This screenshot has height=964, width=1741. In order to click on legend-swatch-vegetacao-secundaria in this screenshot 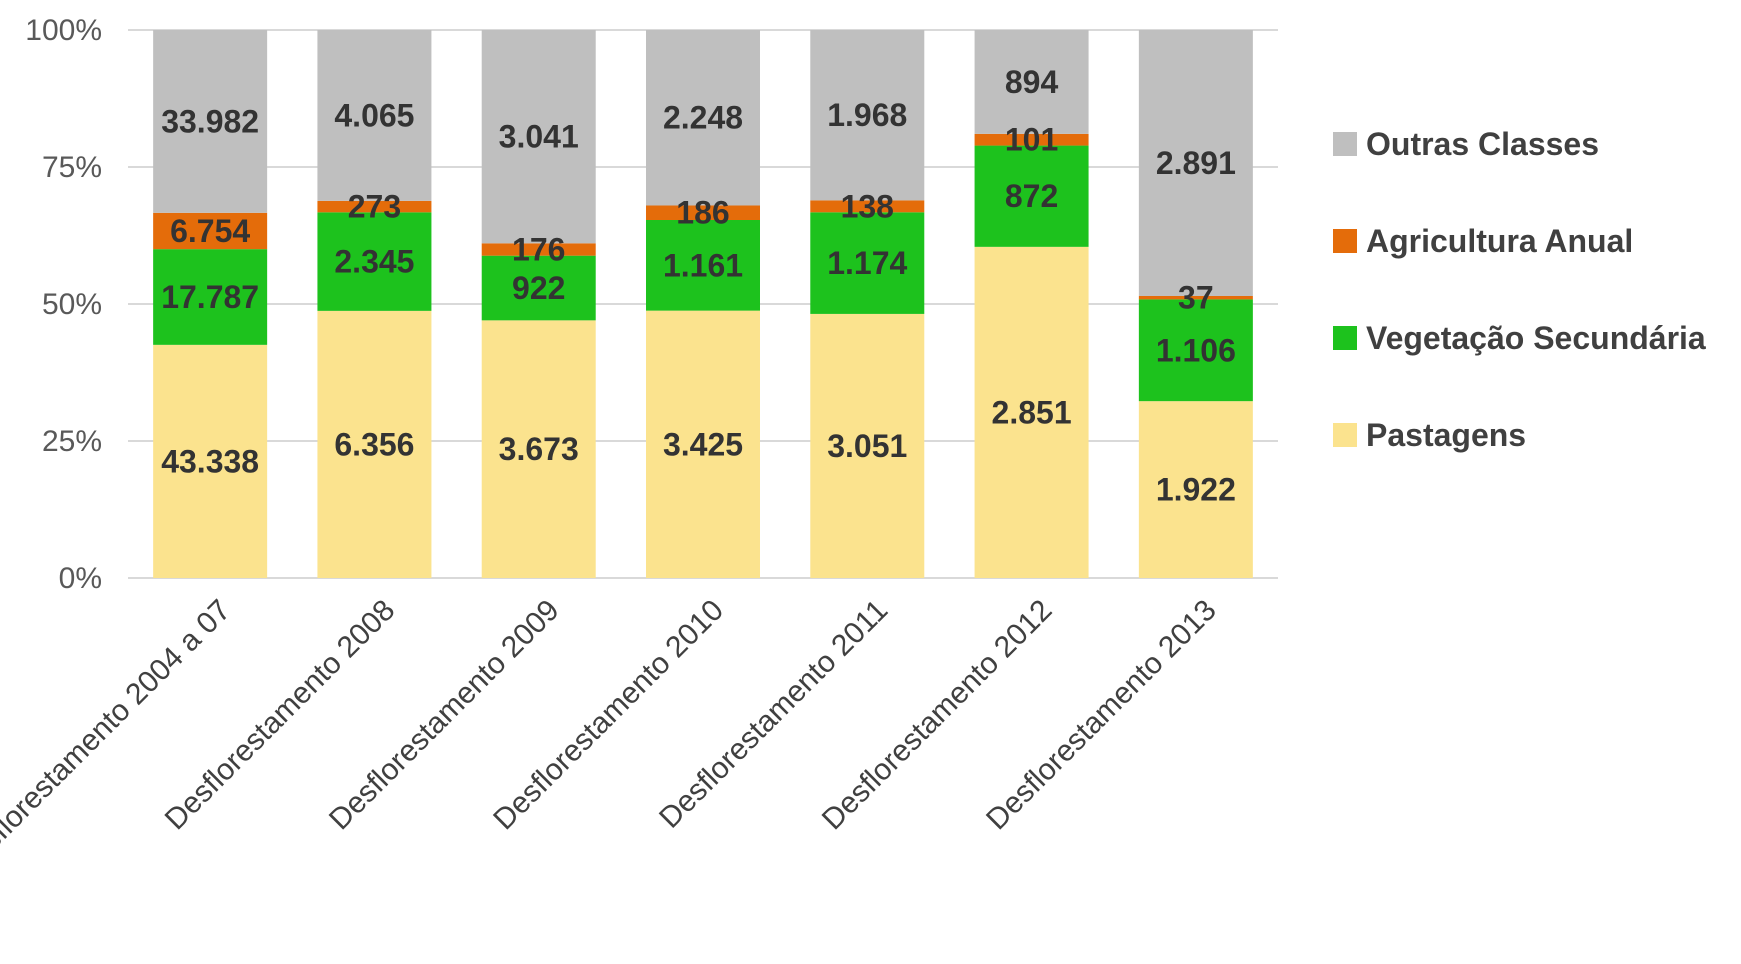, I will do `click(1345, 338)`.